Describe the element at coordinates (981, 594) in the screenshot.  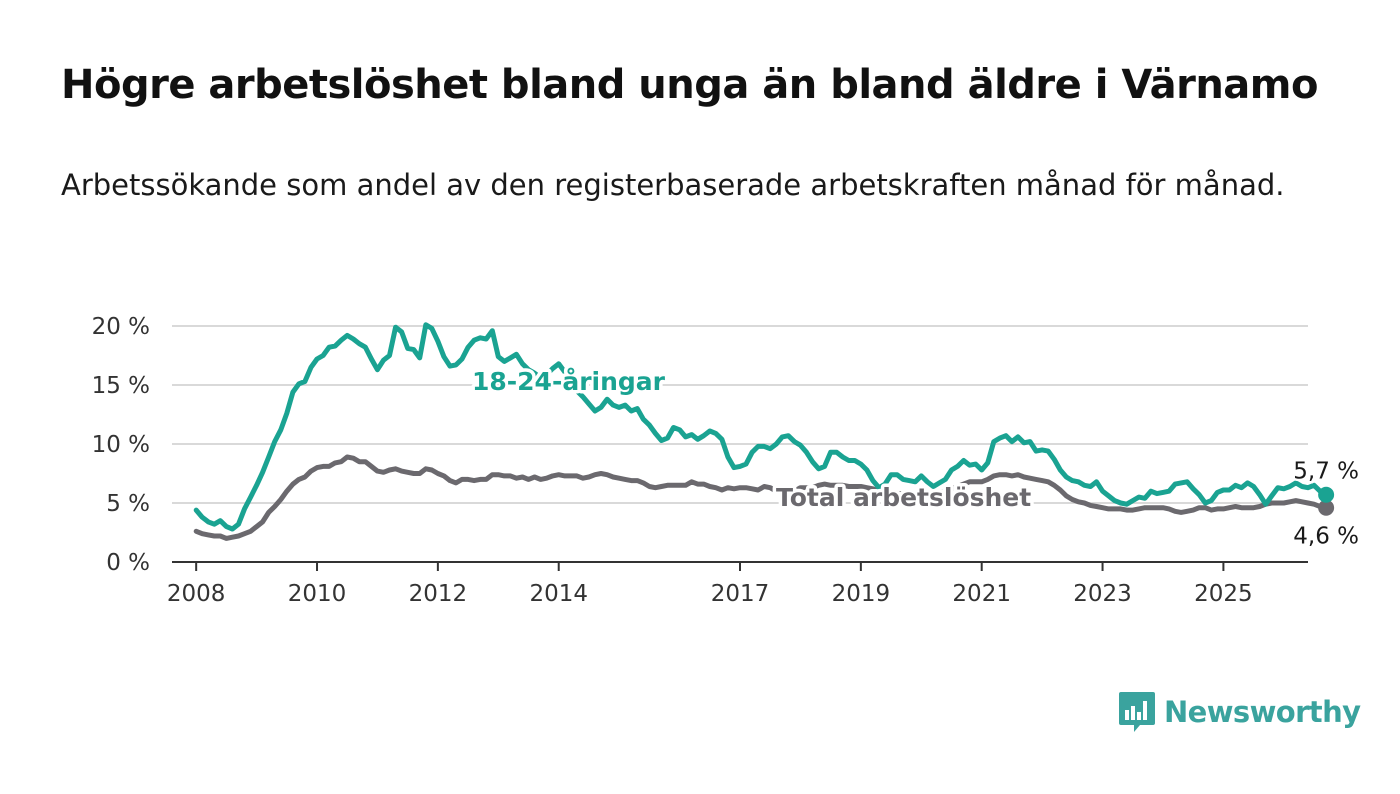
I see `x-tick-label: 2021` at that location.